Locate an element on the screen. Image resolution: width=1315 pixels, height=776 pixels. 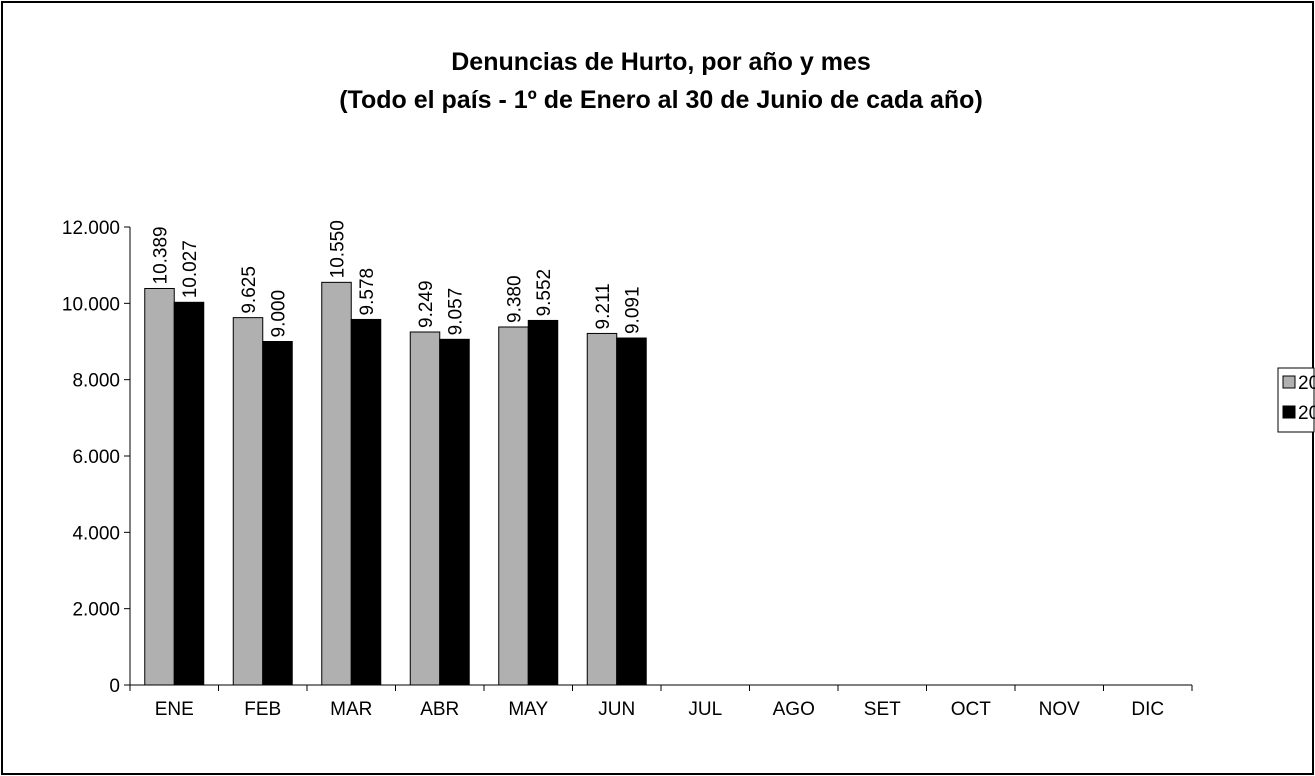
value-label: 9.380 is located at coordinates (515, 299).